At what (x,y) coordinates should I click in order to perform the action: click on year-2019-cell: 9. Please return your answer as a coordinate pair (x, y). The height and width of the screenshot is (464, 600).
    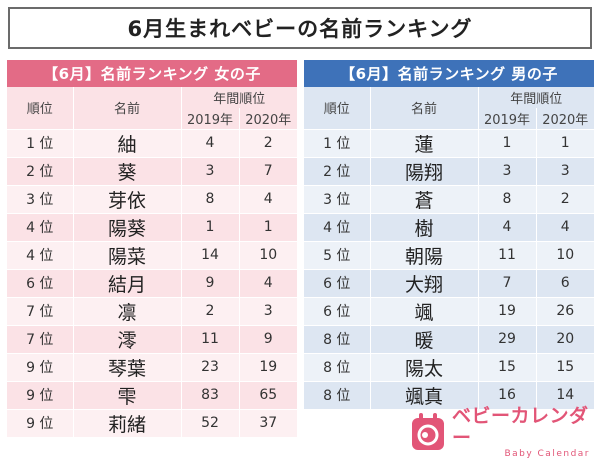
    Looking at the image, I should click on (210, 283).